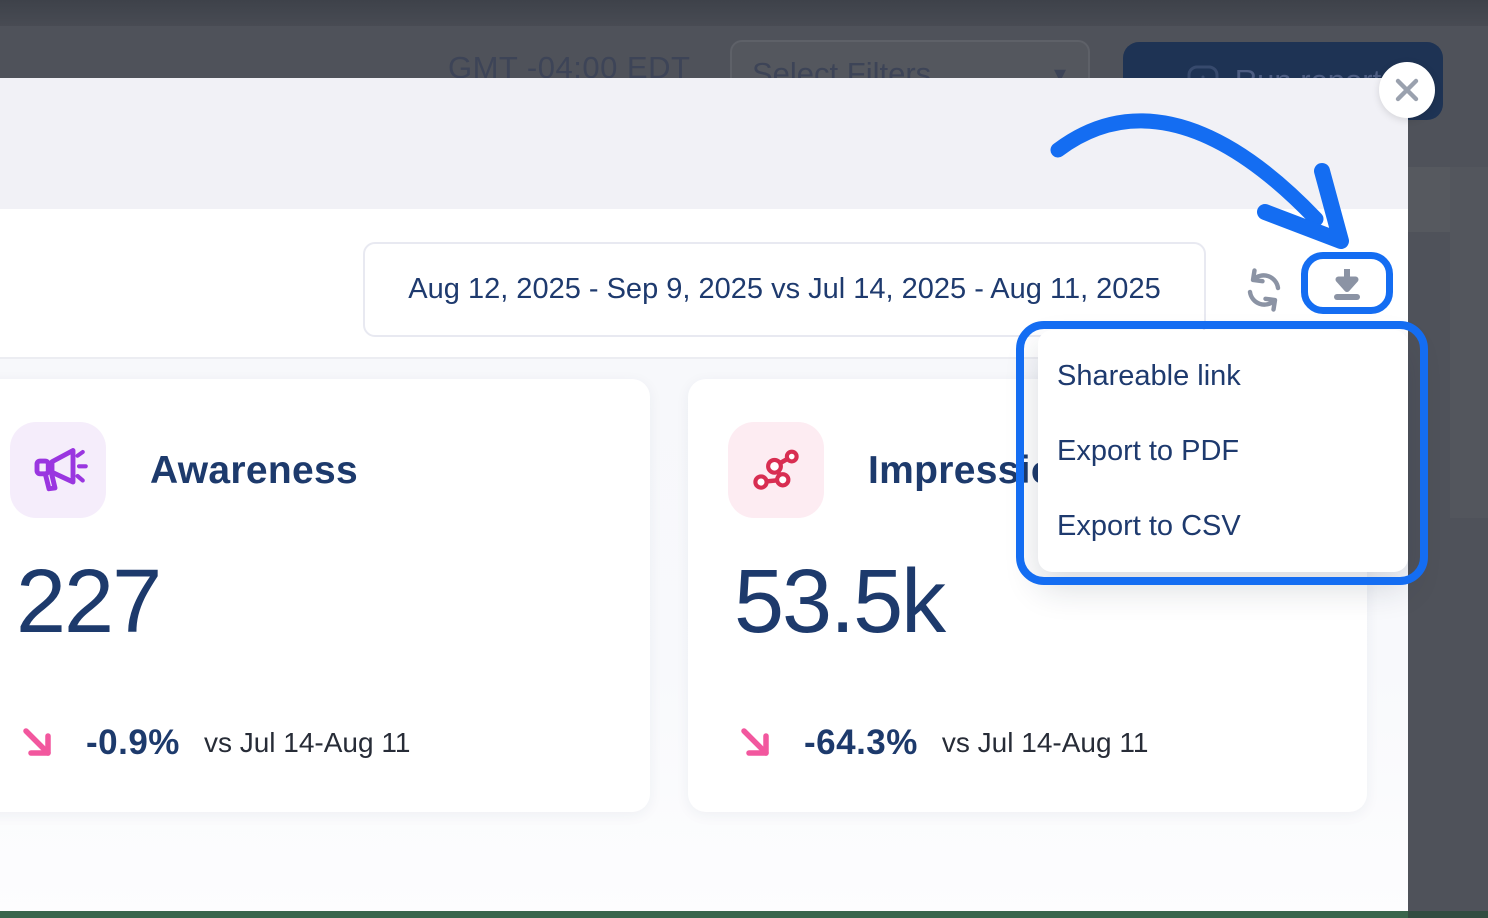 The width and height of the screenshot is (1488, 918). I want to click on megaphone-icon, so click(58, 470).